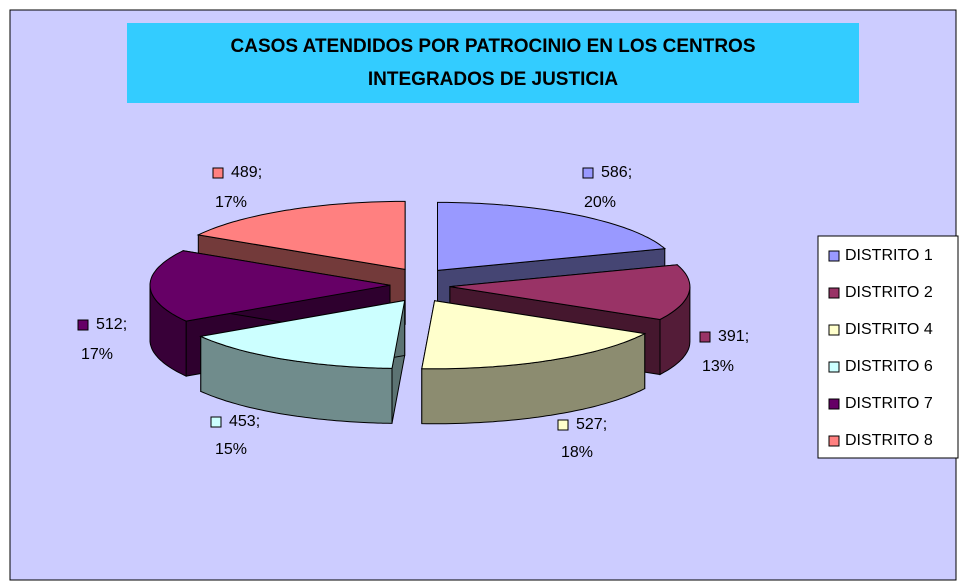 This screenshot has width=961, height=588. What do you see at coordinates (577, 452) in the screenshot?
I see `percent-label: 18%` at bounding box center [577, 452].